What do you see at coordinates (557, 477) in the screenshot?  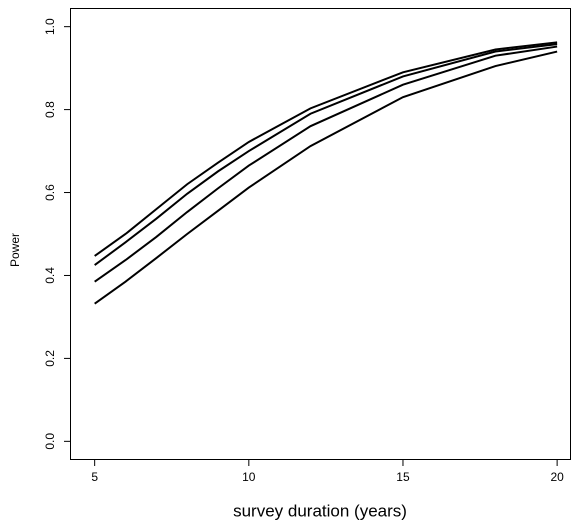 I see `x-tick-label: 20` at bounding box center [557, 477].